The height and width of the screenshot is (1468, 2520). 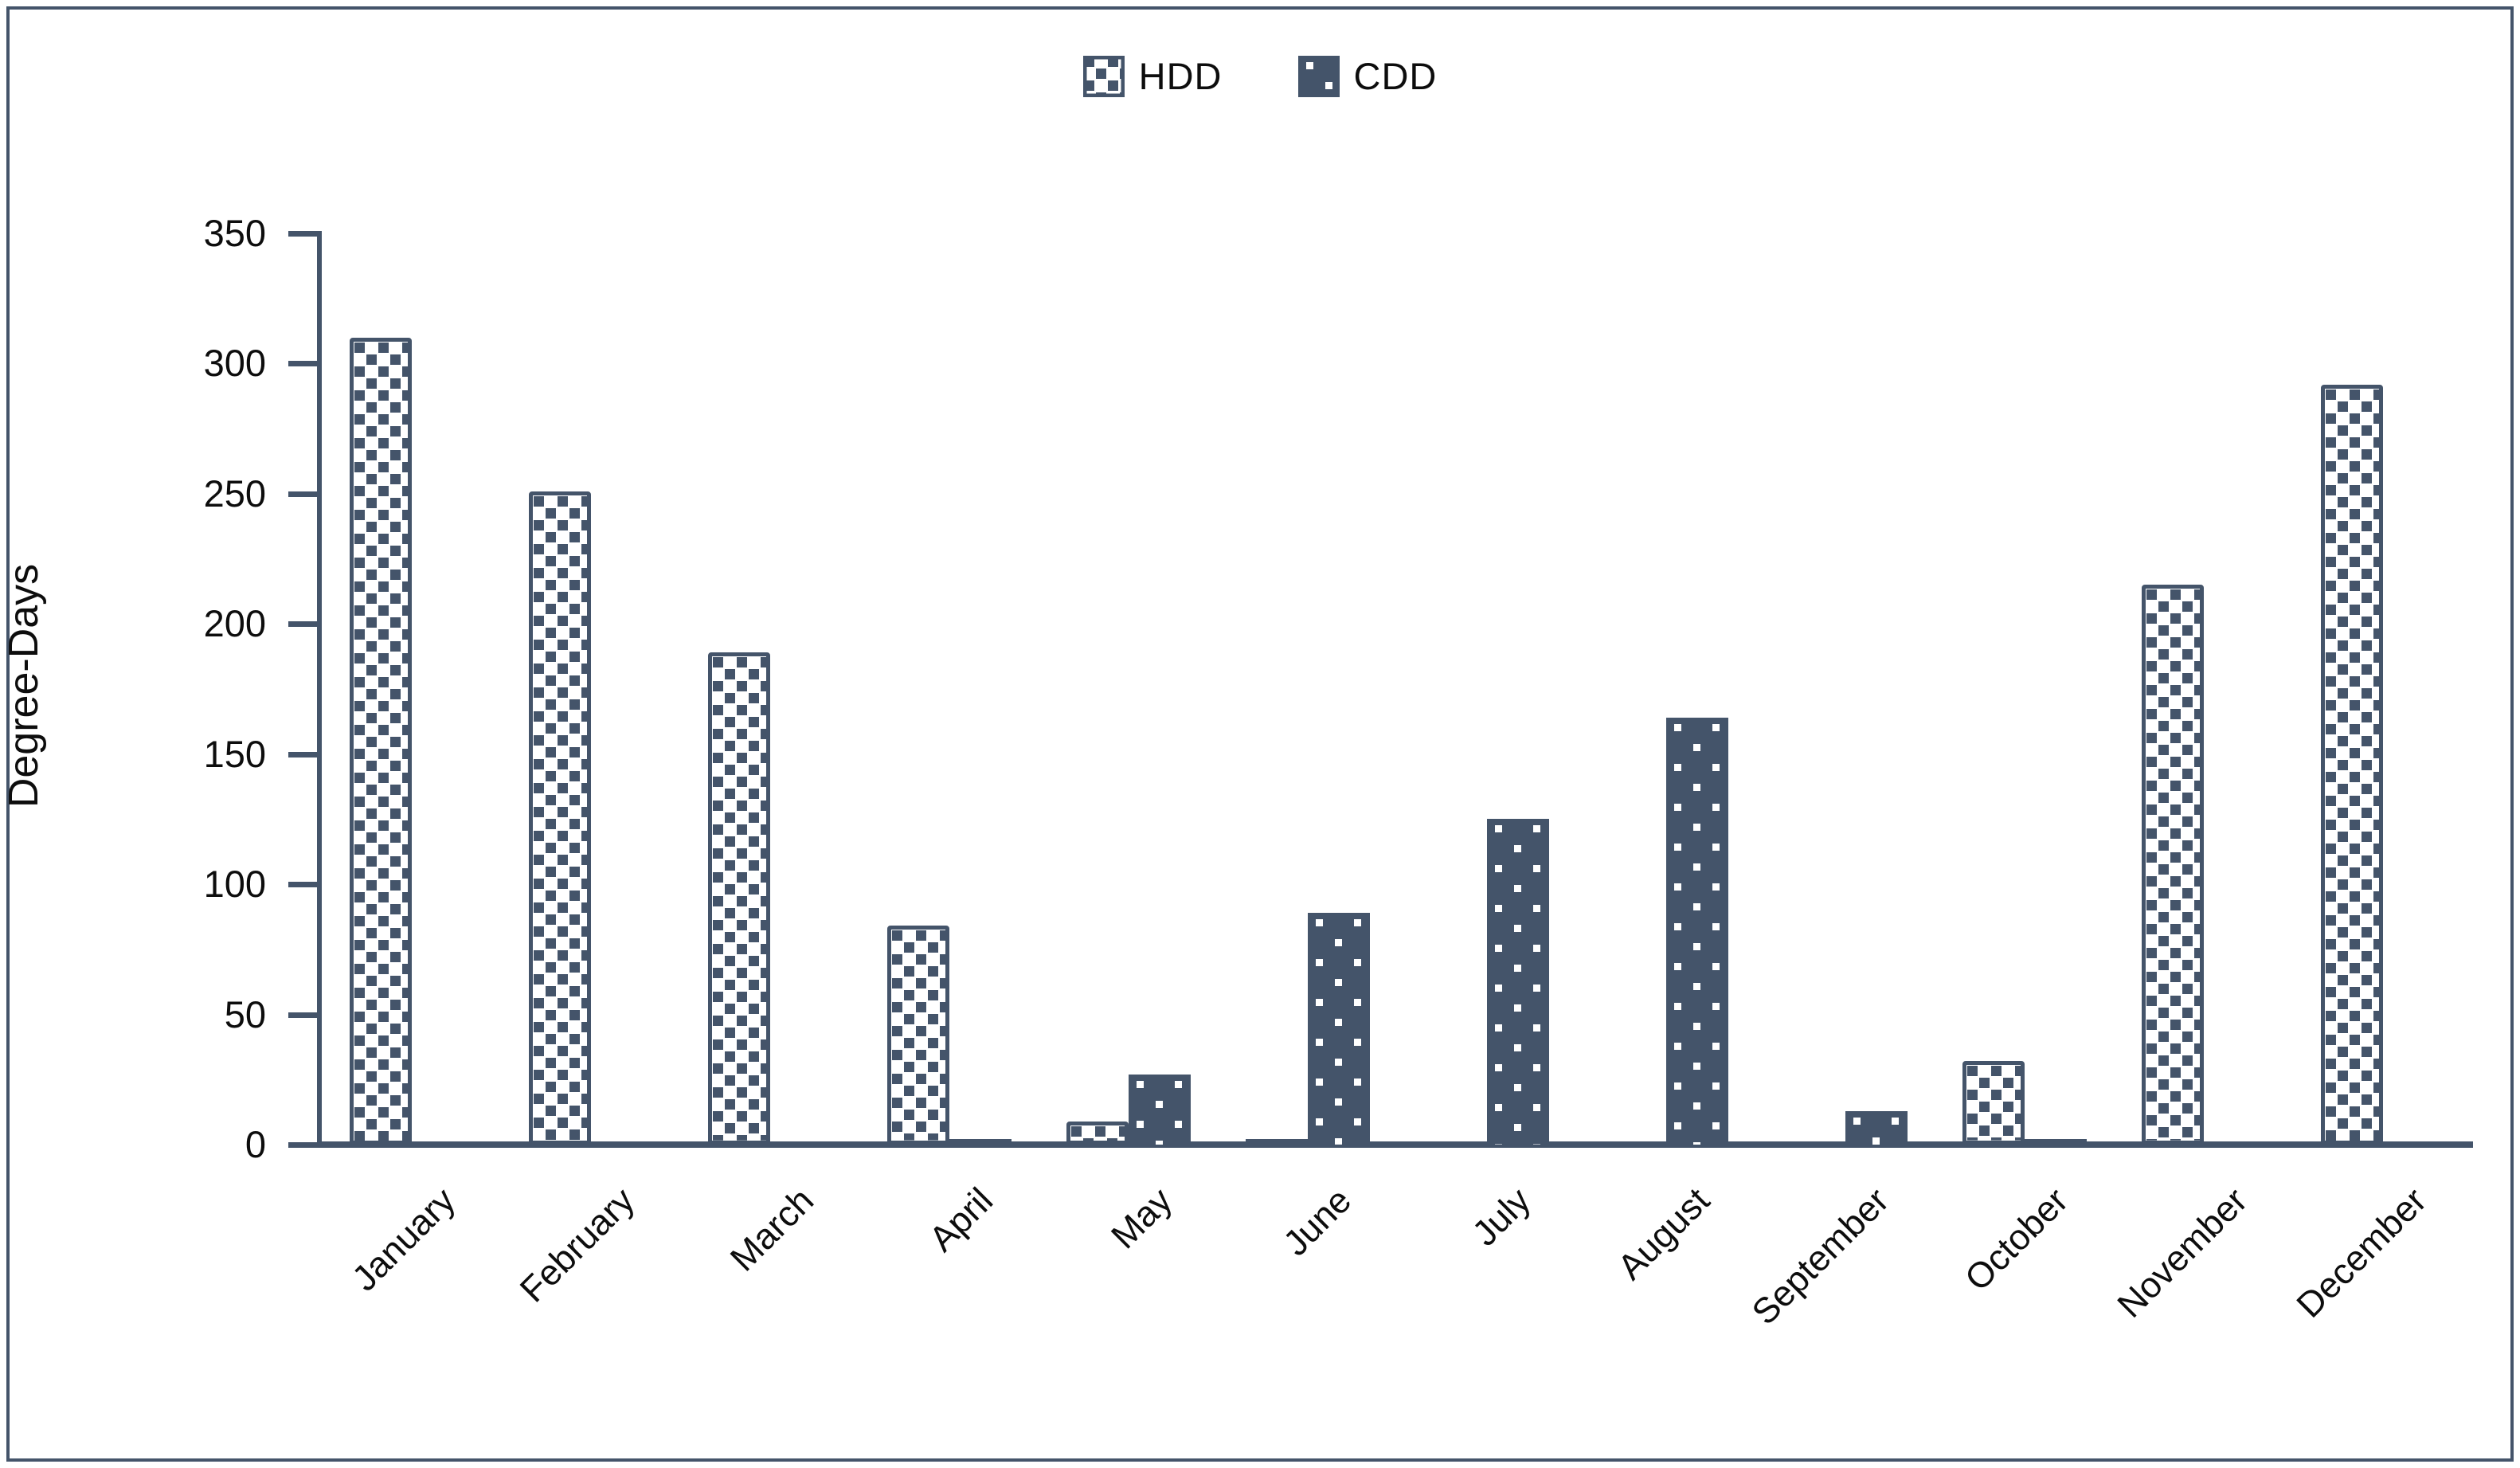 I want to click on bar-cdd-june, so click(x=1338, y=1029).